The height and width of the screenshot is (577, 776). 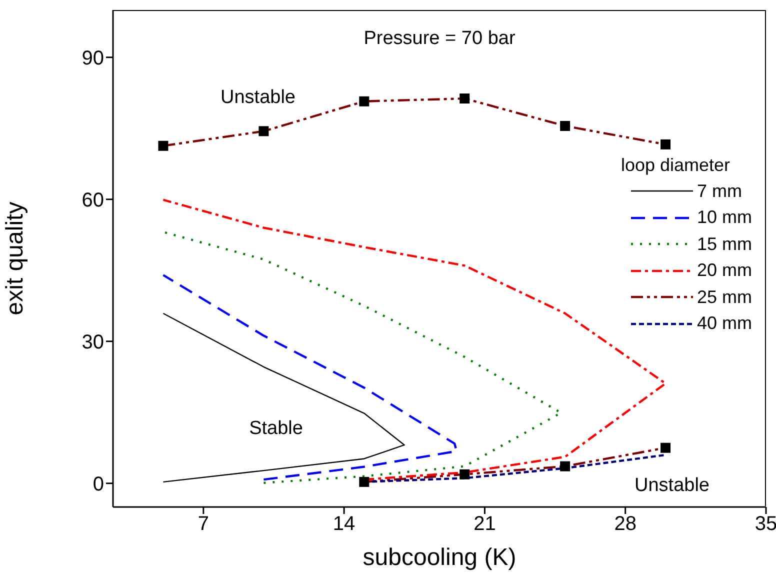 I want to click on y-axis-title: exit quality, so click(x=15, y=259).